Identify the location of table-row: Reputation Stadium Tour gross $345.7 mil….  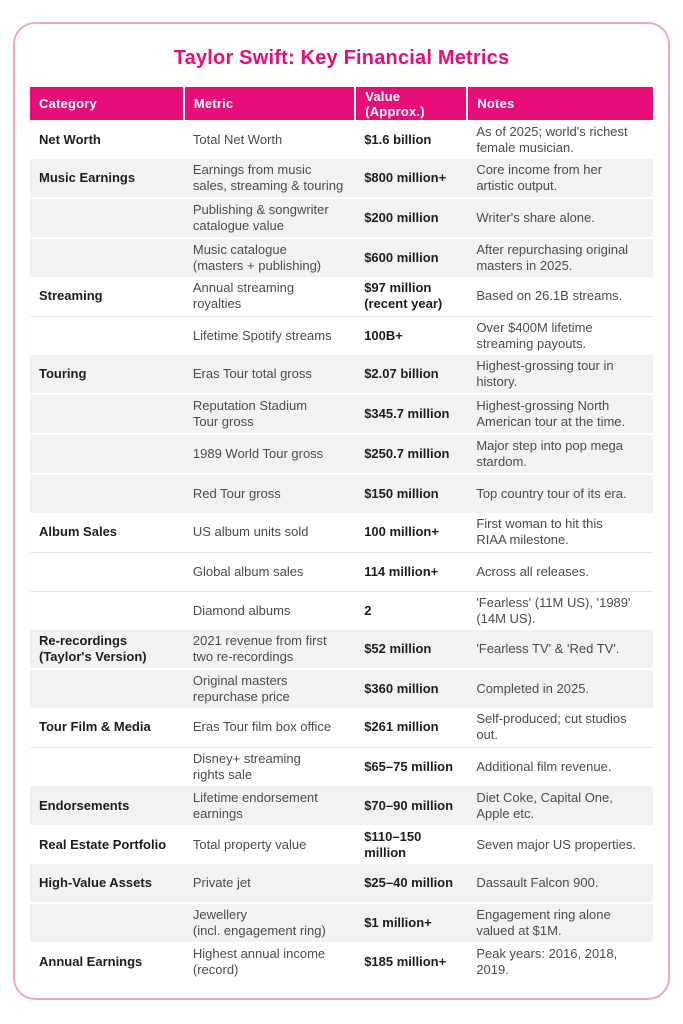
(341, 413).